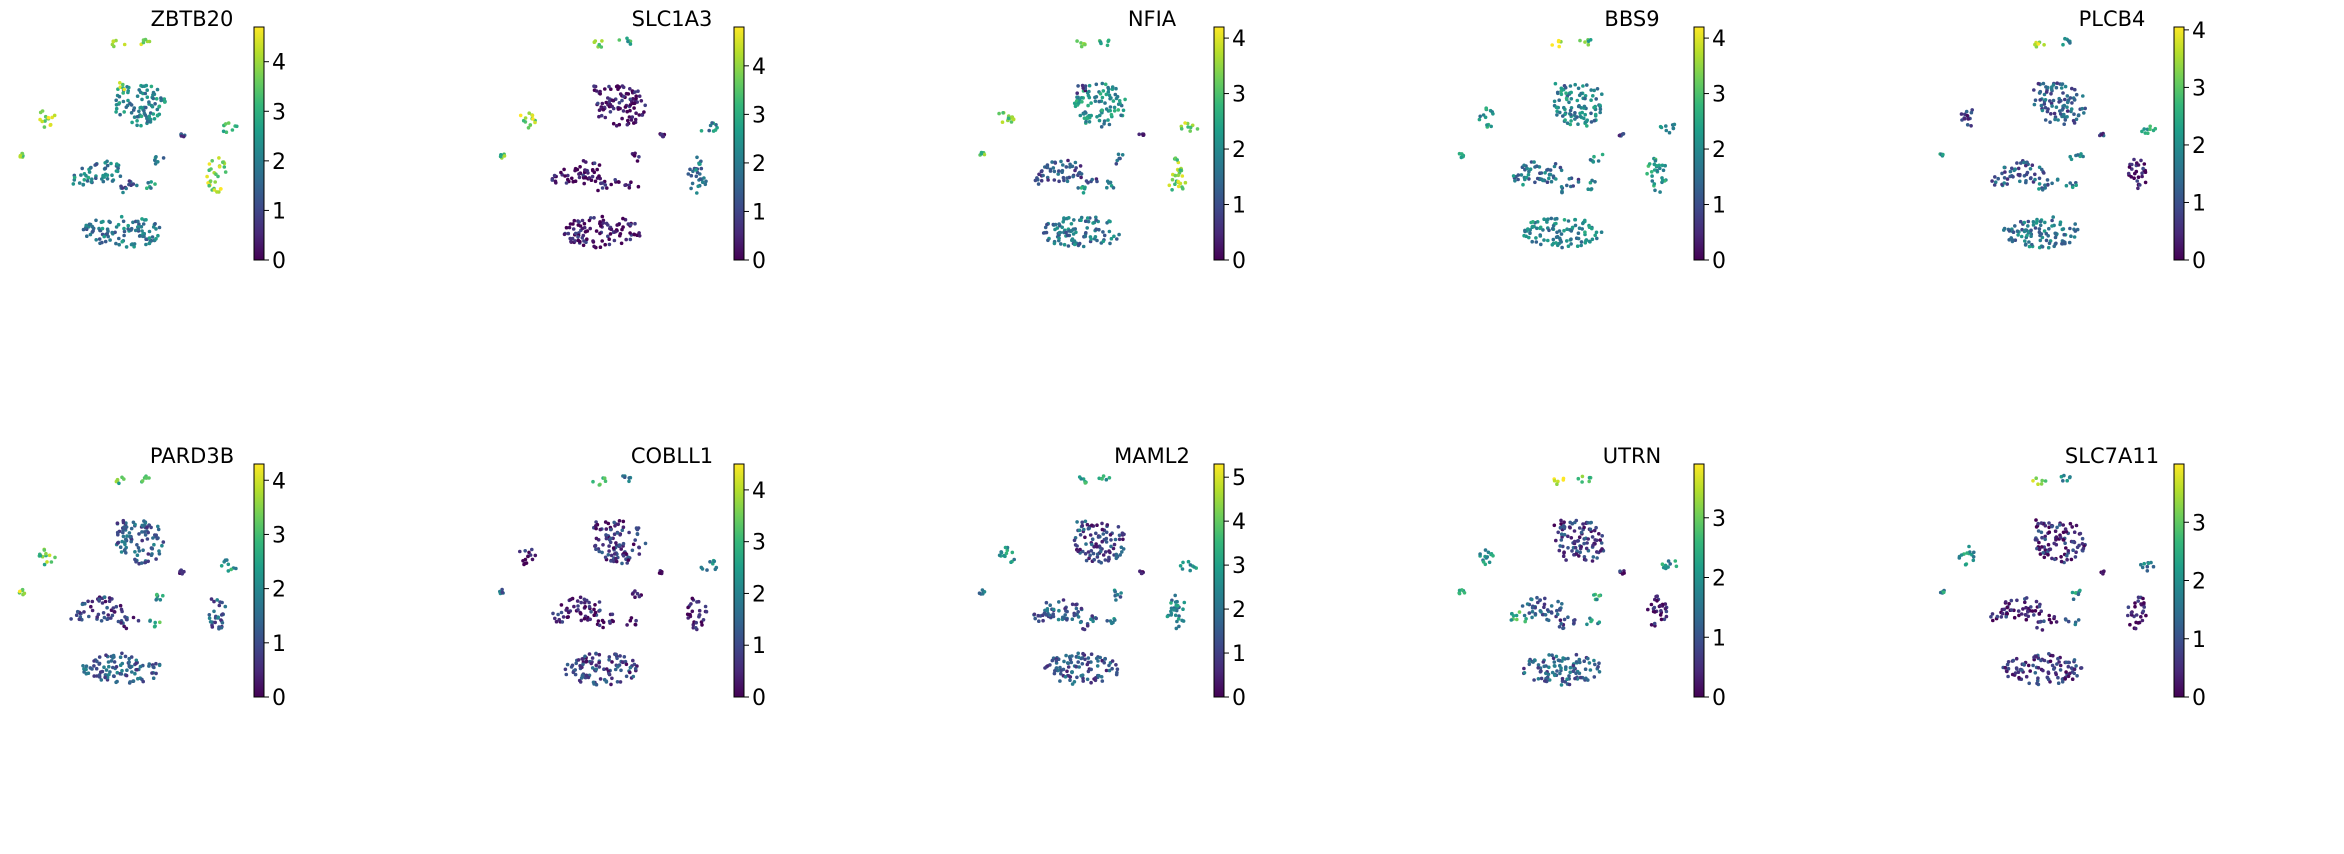 The image size is (2344, 854). What do you see at coordinates (2199, 698) in the screenshot?
I see `colorbar-tick-label: 0` at bounding box center [2199, 698].